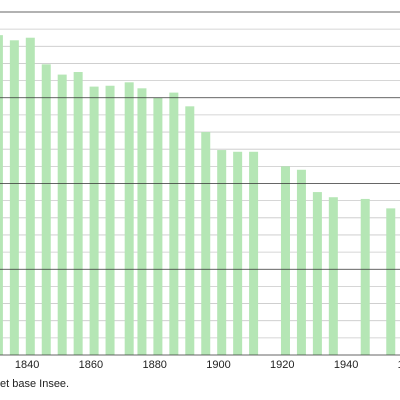 Image resolution: width=400 pixels, height=400 pixels. What do you see at coordinates (27, 365) in the screenshot?
I see `x-tick-label: 1840` at bounding box center [27, 365].